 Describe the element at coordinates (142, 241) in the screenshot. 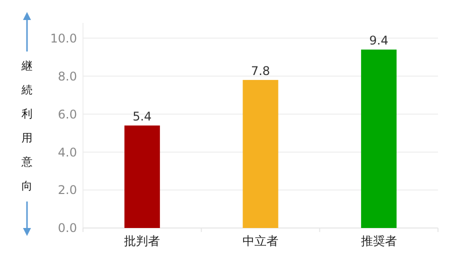

I see `x-tick-label: 批判者` at that location.